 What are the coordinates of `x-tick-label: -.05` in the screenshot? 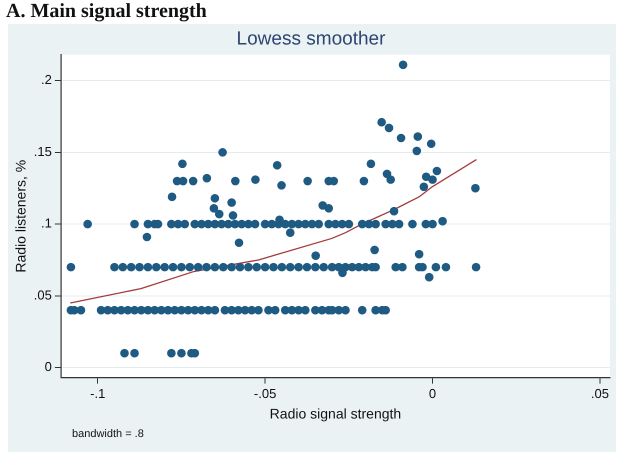 It's located at (265, 393).